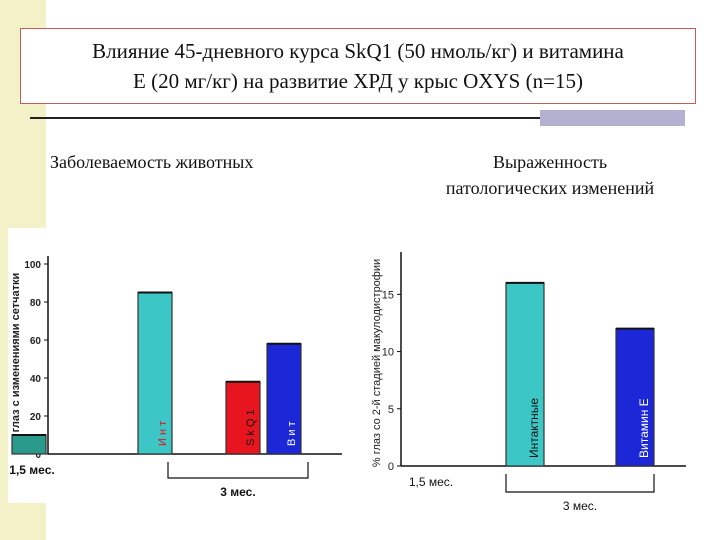 Image resolution: width=720 pixels, height=540 pixels. Describe the element at coordinates (550, 188) in the screenshot. I see `right-chart-heading-line-2: патологических изменений` at that location.